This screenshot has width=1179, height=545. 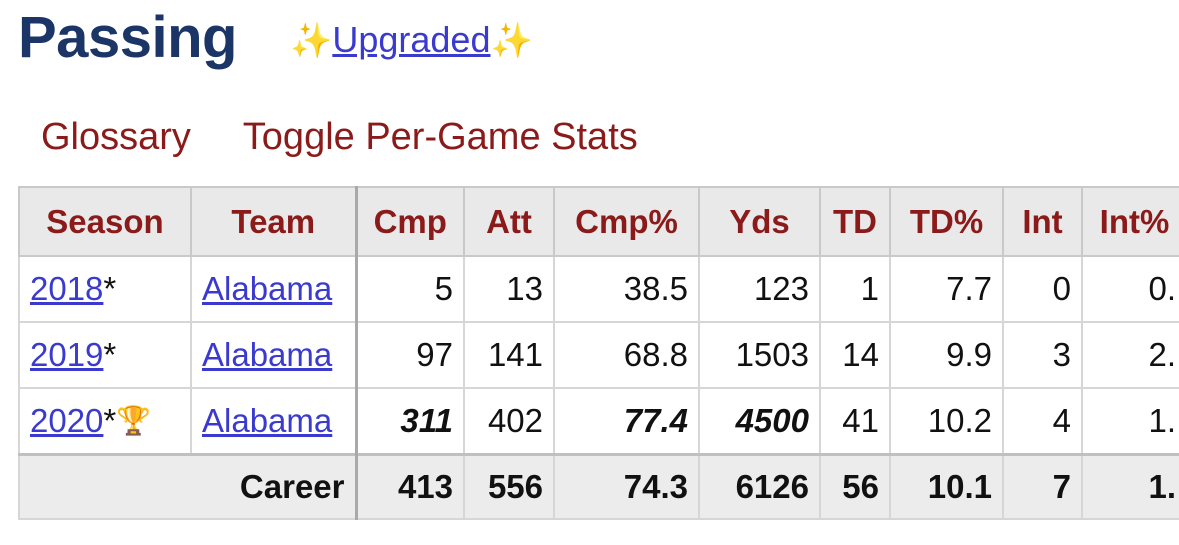 What do you see at coordinates (626, 421) in the screenshot?
I see `cmp-pct-cell: 77.4` at bounding box center [626, 421].